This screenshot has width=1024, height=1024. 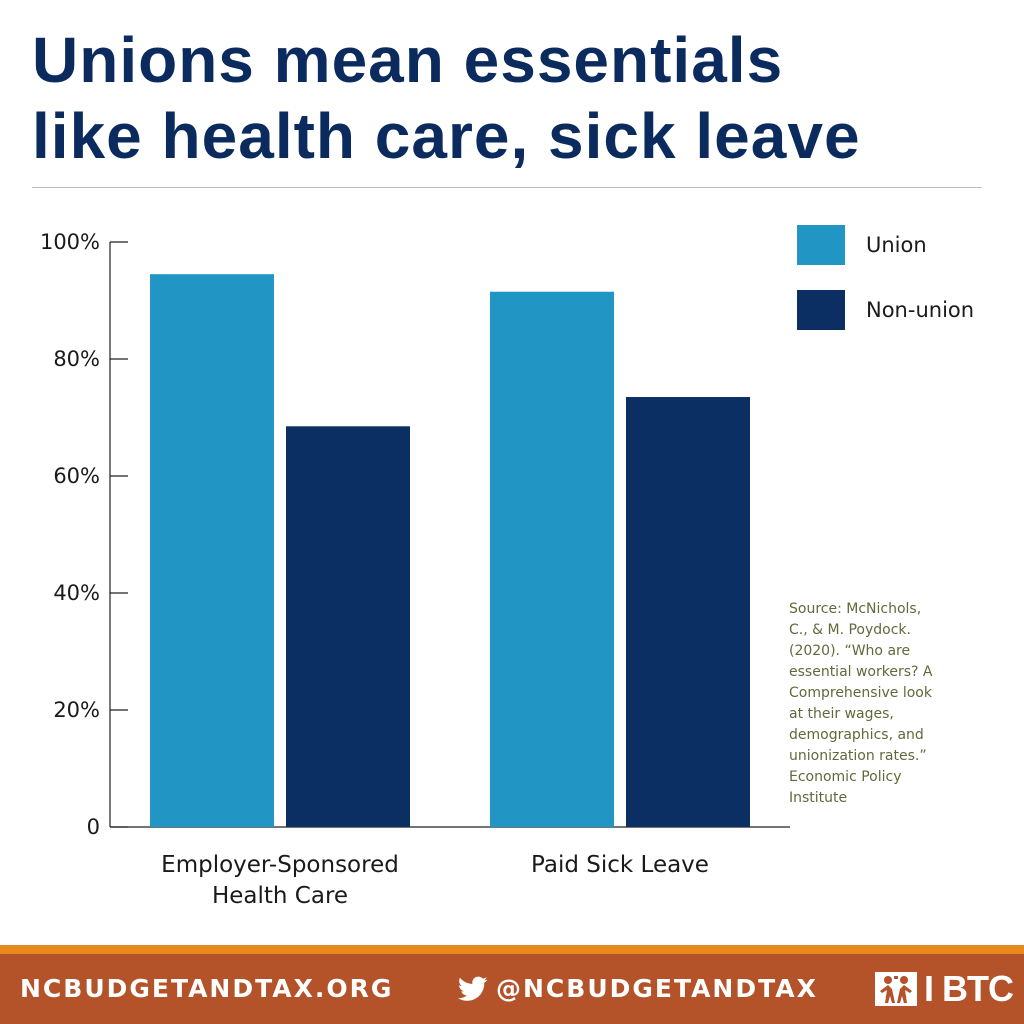 I want to click on footer-bar: NCBUDGETANDTAX.ORG @NCBUDGETANDTAX I BTC, so click(x=512, y=989).